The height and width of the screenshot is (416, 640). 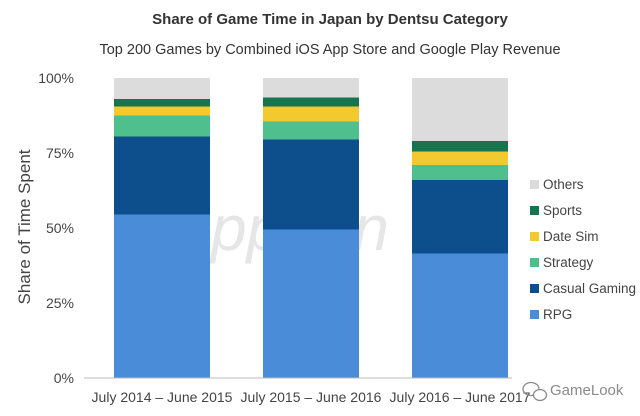 What do you see at coordinates (568, 262) in the screenshot?
I see `legend-label: Strategy` at bounding box center [568, 262].